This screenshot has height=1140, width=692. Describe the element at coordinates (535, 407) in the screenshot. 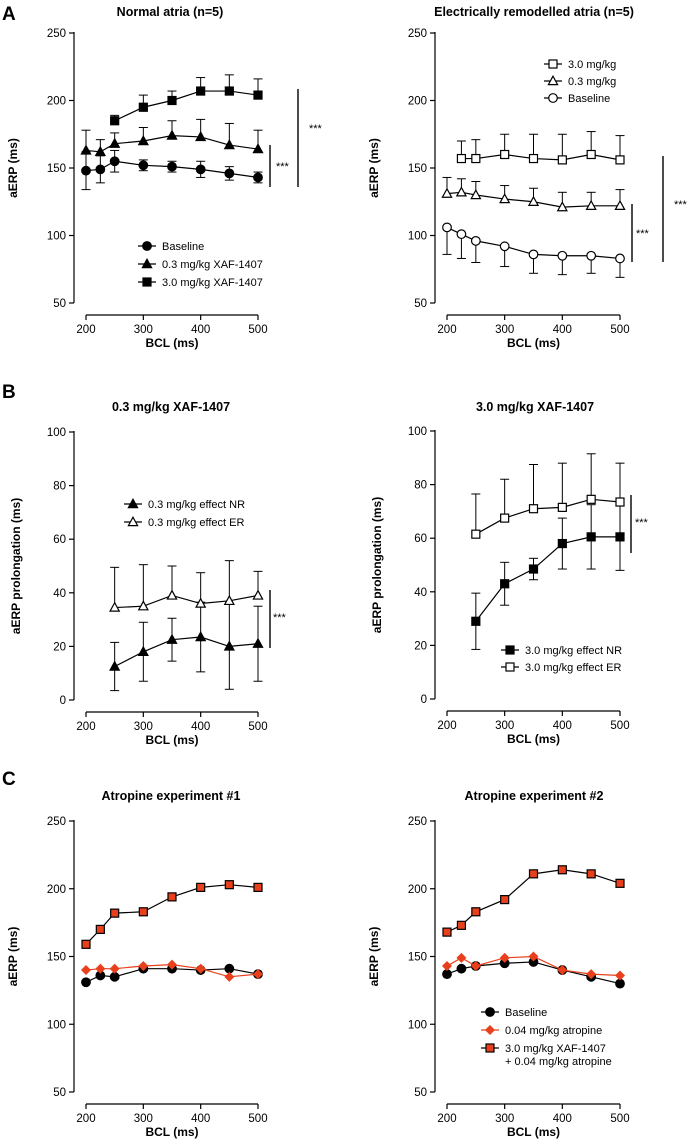

I see `chart-title: 3.0 mg/kg XAF-1407` at that location.